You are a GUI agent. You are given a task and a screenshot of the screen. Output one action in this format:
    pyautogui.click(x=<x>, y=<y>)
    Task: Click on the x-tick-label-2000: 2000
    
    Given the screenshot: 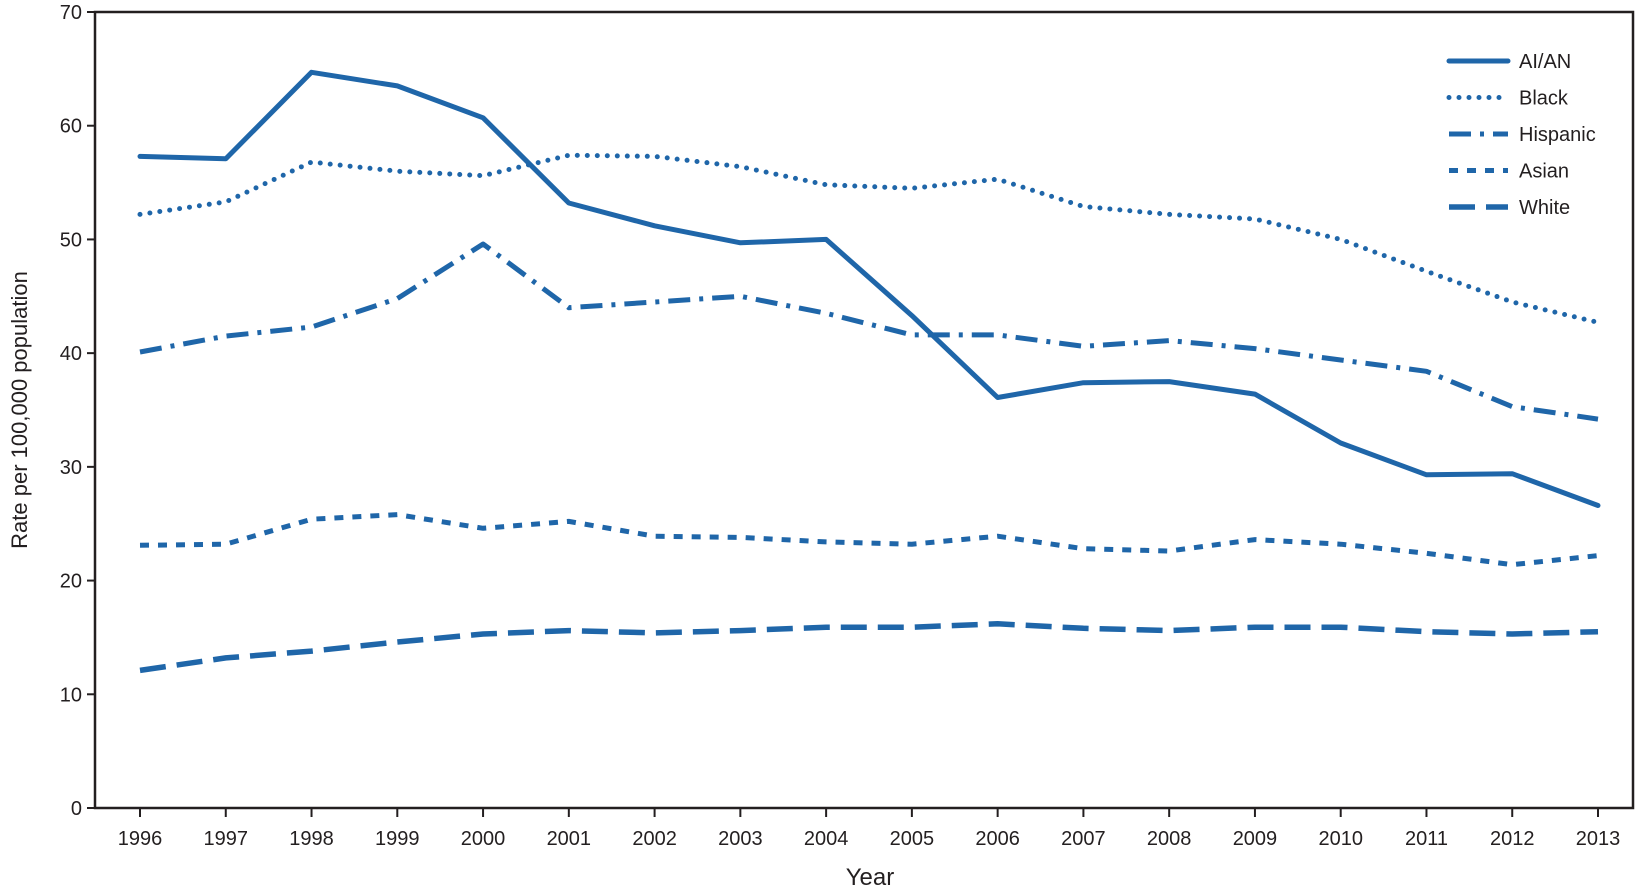 What is the action you would take?
    pyautogui.click(x=483, y=839)
    